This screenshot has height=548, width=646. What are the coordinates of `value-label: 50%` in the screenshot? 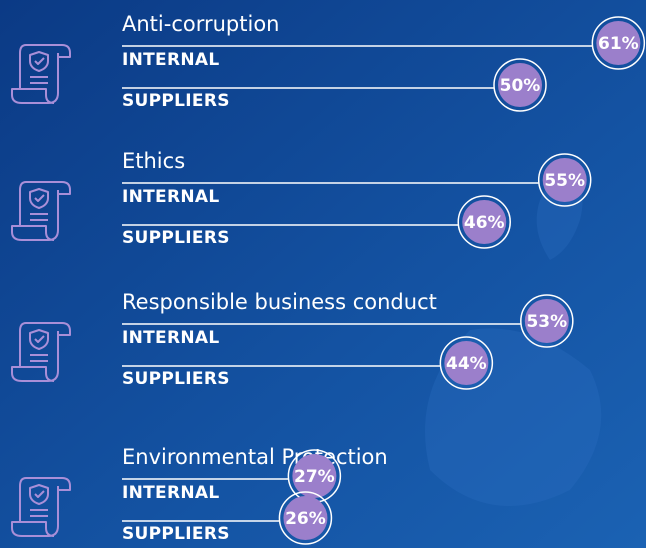 It's located at (520, 86).